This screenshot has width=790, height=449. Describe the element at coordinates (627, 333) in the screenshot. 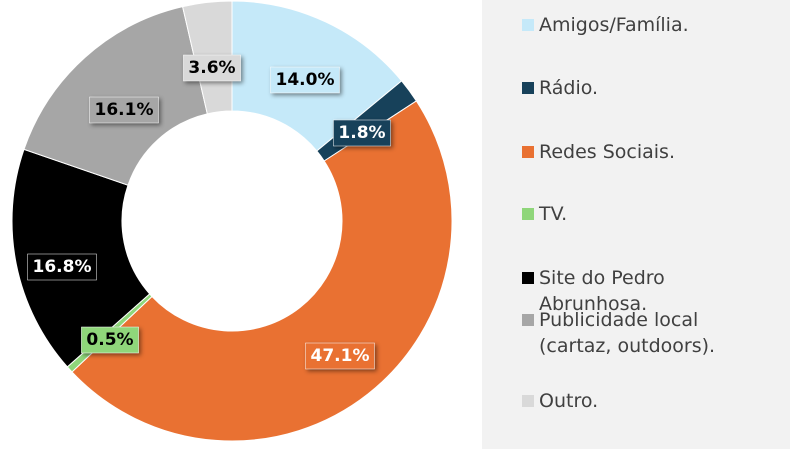

I see `legend-label: Publicidade local (cartaz, outdoors).` at that location.